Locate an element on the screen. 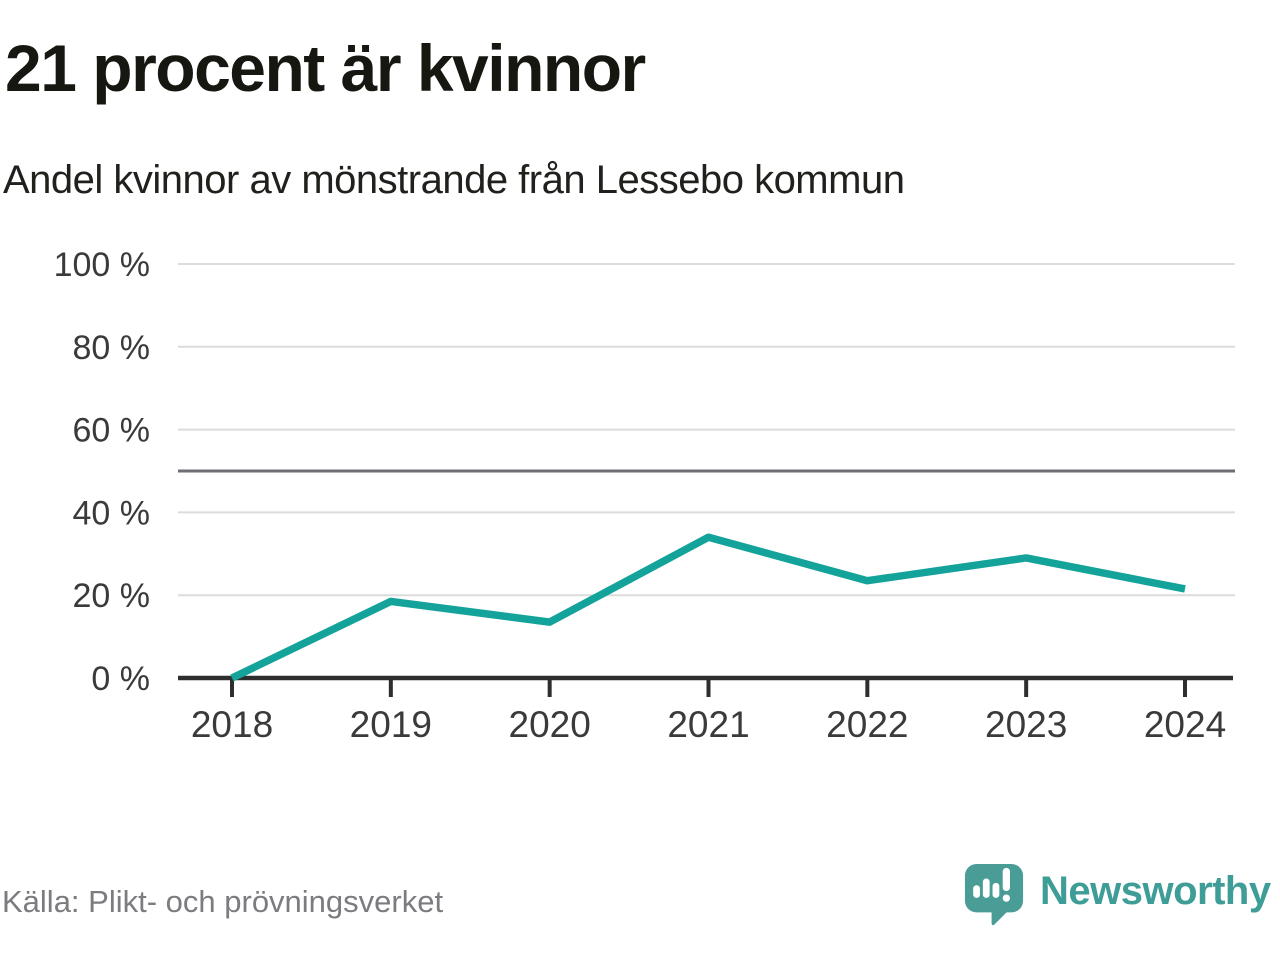 This screenshot has width=1280, height=960. data-line is located at coordinates (708, 607).